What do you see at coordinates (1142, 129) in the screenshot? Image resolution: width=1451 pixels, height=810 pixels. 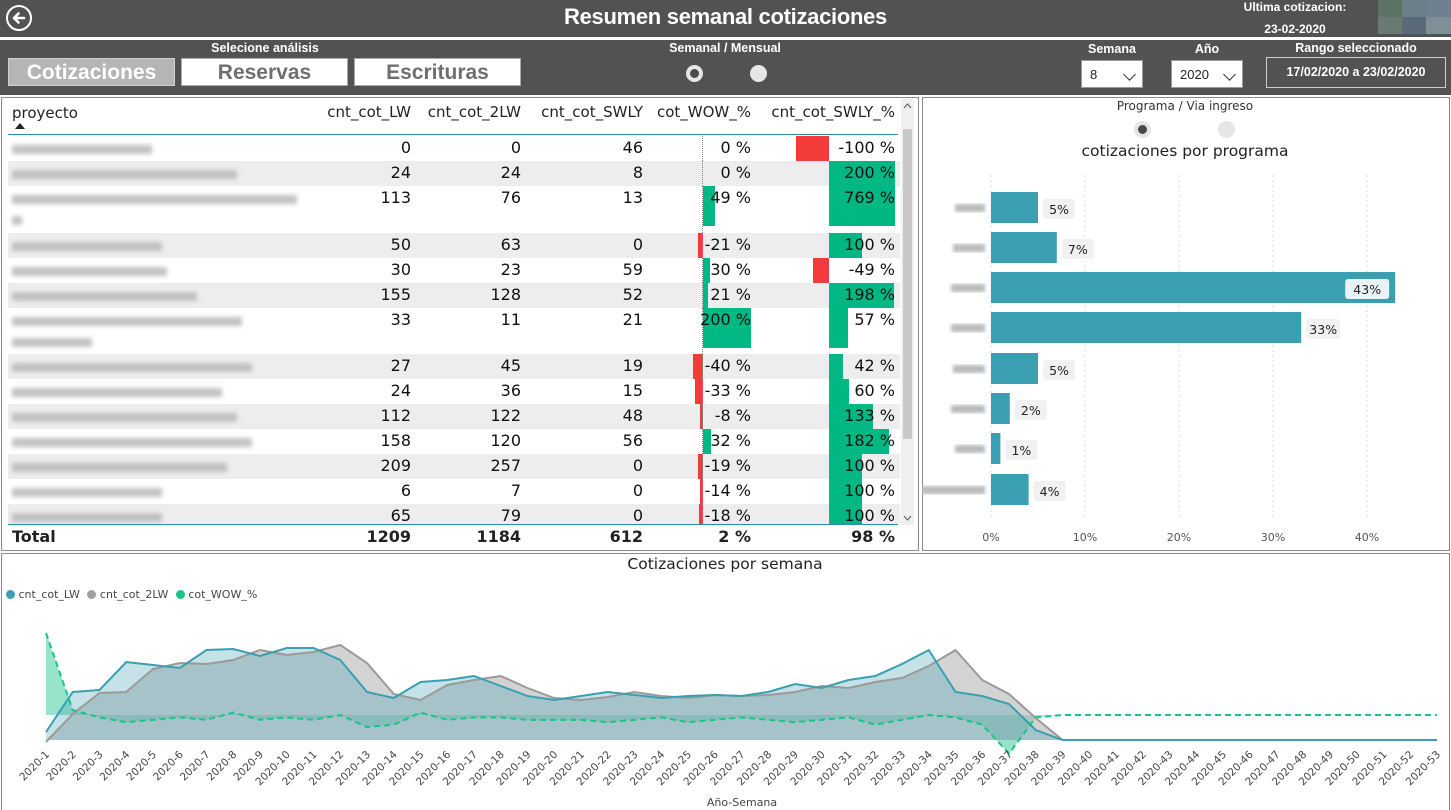 I see `programa-radio` at bounding box center [1142, 129].